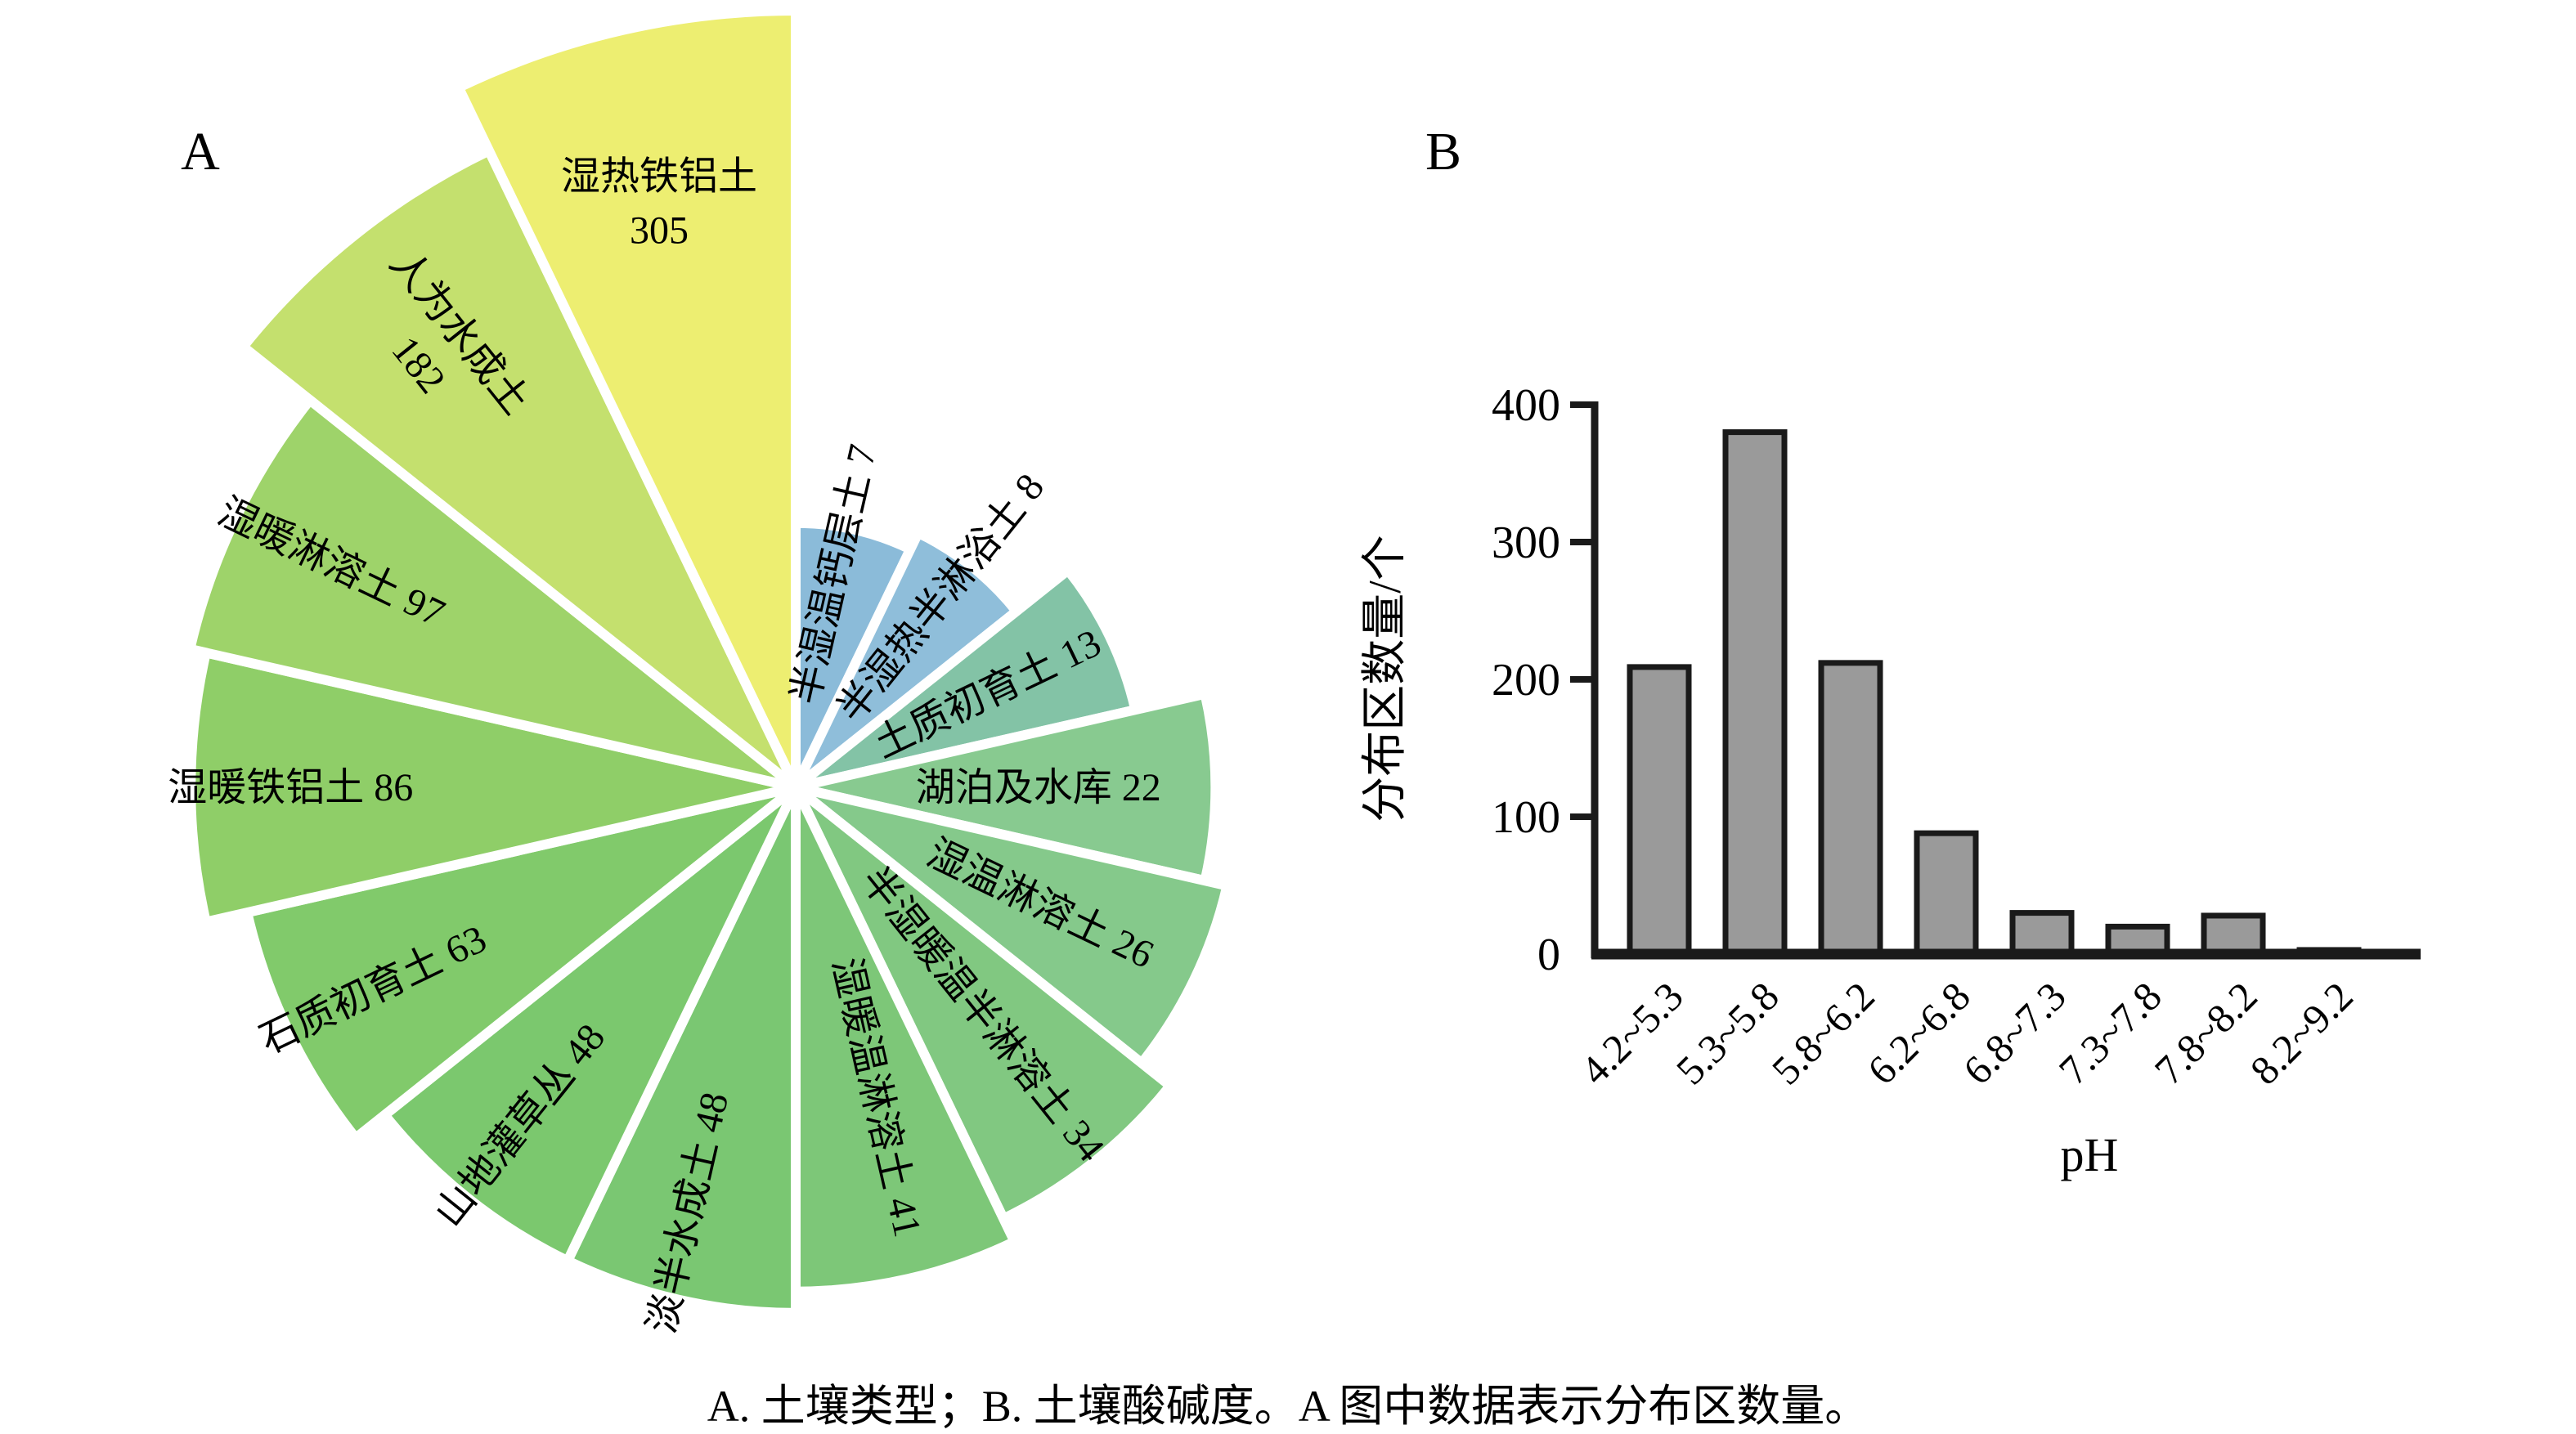 This screenshot has height=1434, width=2576. I want to click on figure-caption: A. 土壤类型；B. 土壤酸碱度。A 图中数据表示分布区数量。, so click(1288, 1406).